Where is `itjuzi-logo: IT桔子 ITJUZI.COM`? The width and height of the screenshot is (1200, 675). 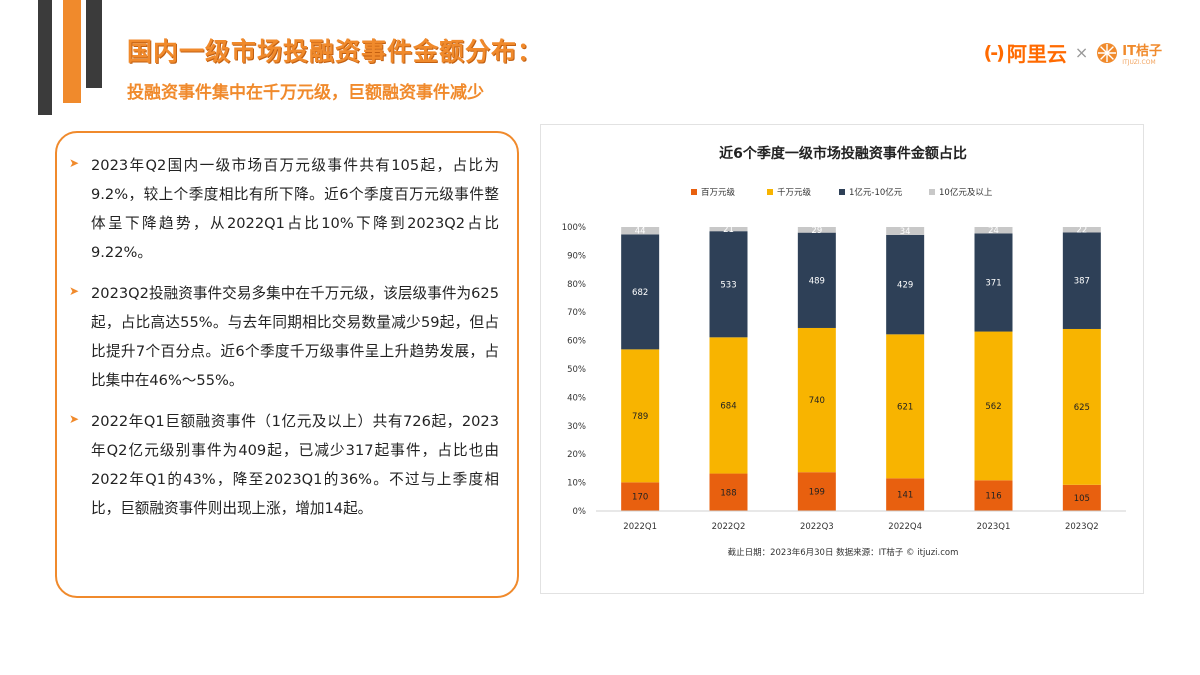 itjuzi-logo: IT桔子 ITJUZI.COM is located at coordinates (1129, 53).